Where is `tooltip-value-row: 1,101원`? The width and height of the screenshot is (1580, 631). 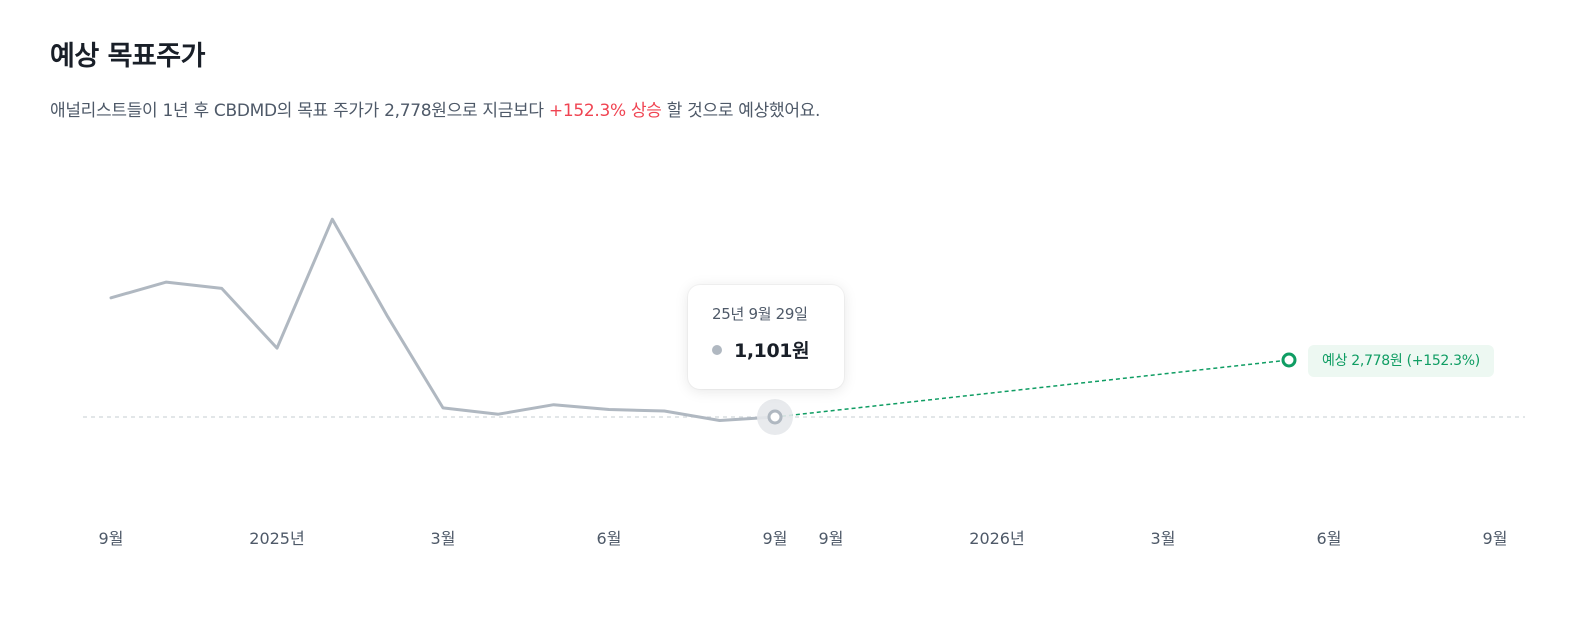
tooltip-value-row: 1,101원 is located at coordinates (778, 349).